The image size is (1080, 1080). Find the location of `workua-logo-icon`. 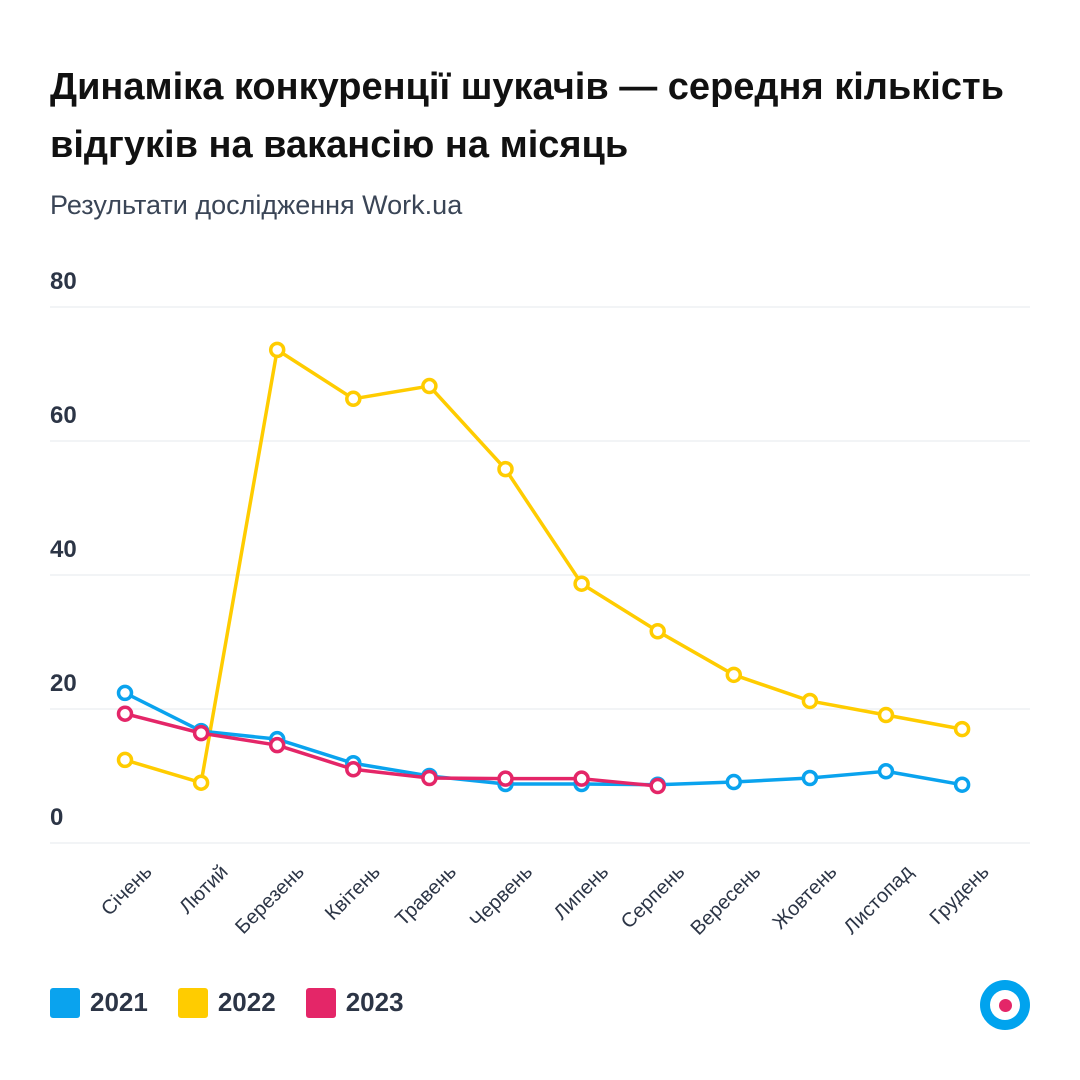

workua-logo-icon is located at coordinates (1005, 1005).